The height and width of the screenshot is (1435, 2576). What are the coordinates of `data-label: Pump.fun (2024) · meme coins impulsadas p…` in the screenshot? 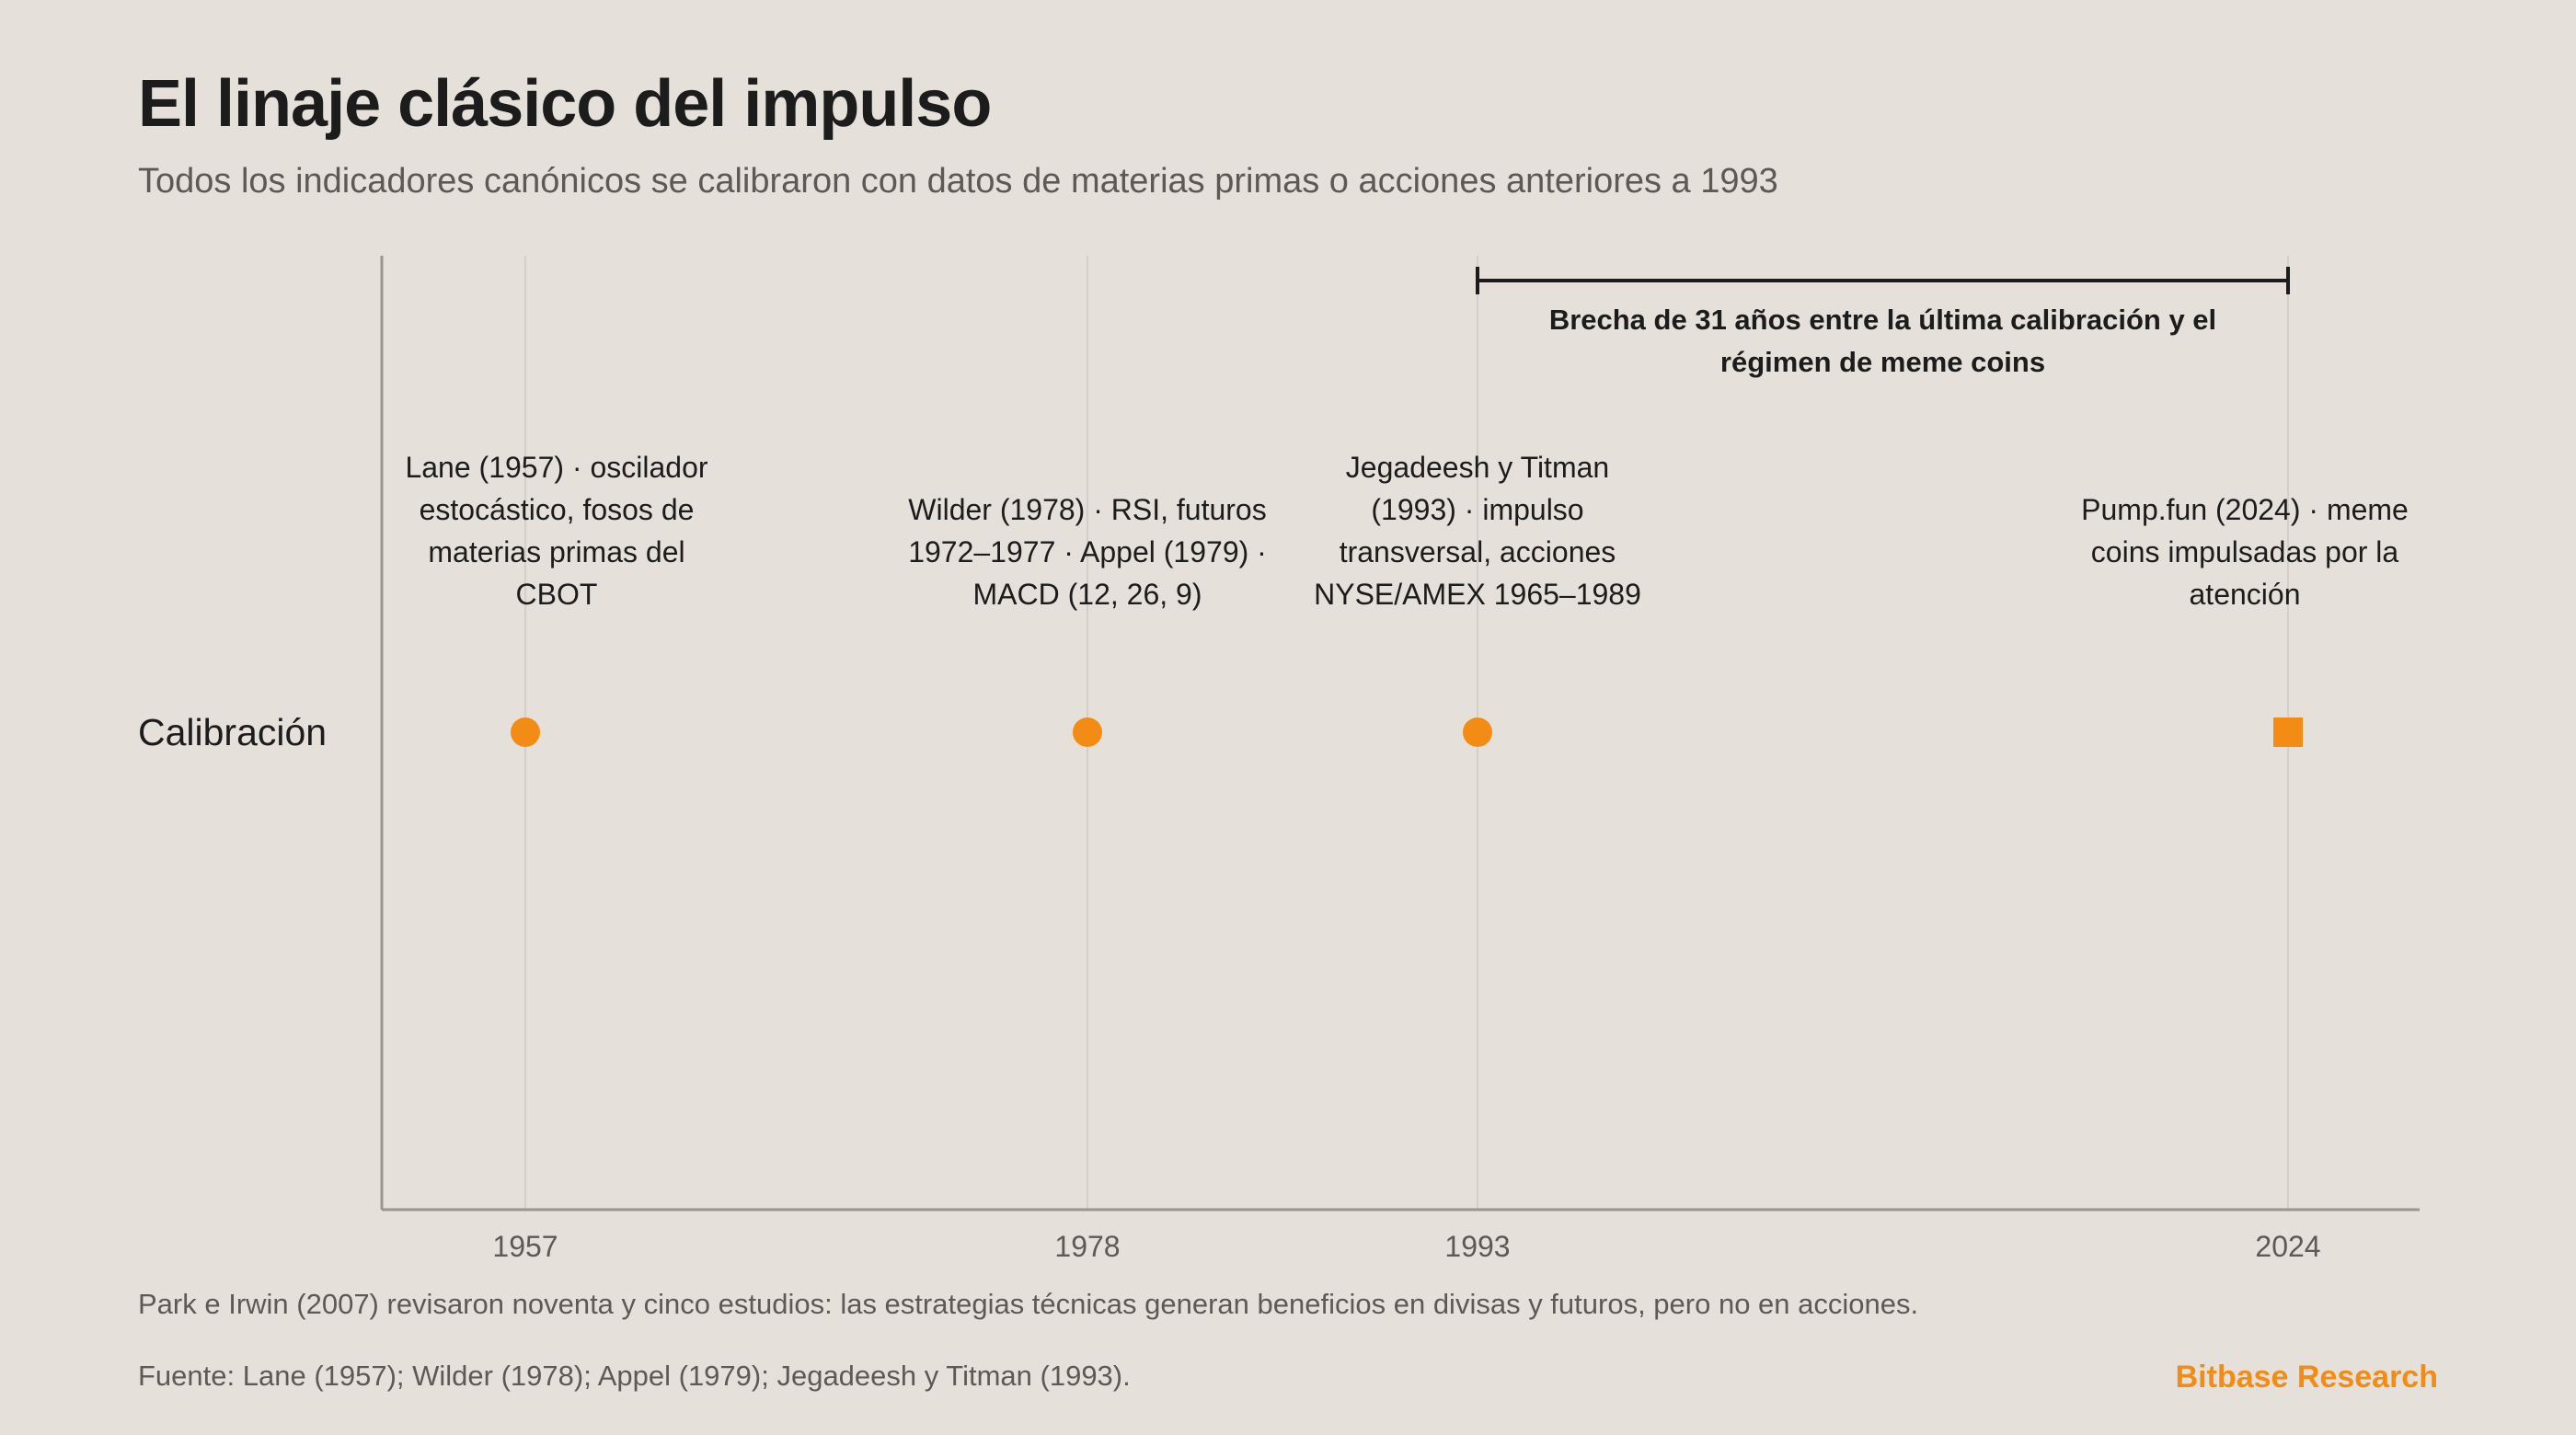 It's located at (2245, 552).